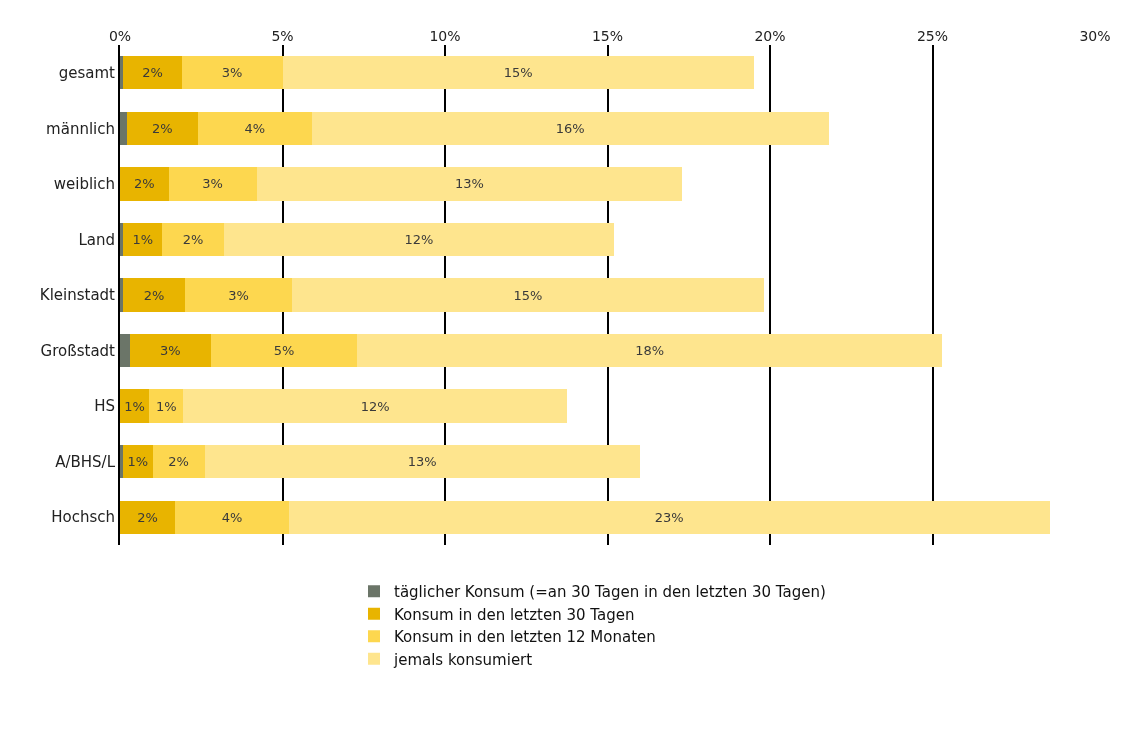 The image size is (1135, 745). I want to click on x-tick-label: 30%, so click(1095, 36).